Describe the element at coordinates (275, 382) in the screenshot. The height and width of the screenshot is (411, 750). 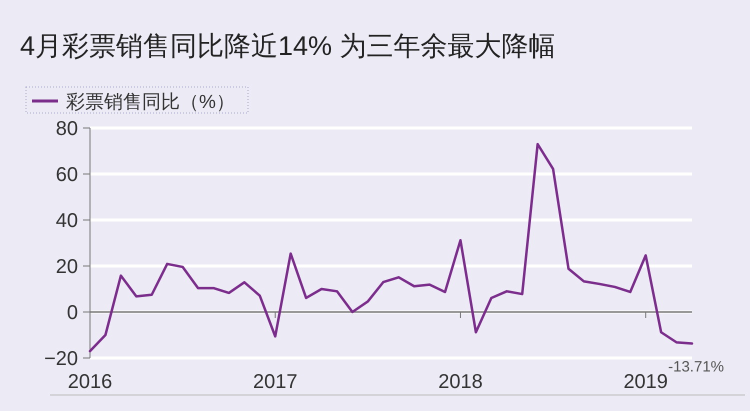
I see `x-tick-label: 2017` at that location.